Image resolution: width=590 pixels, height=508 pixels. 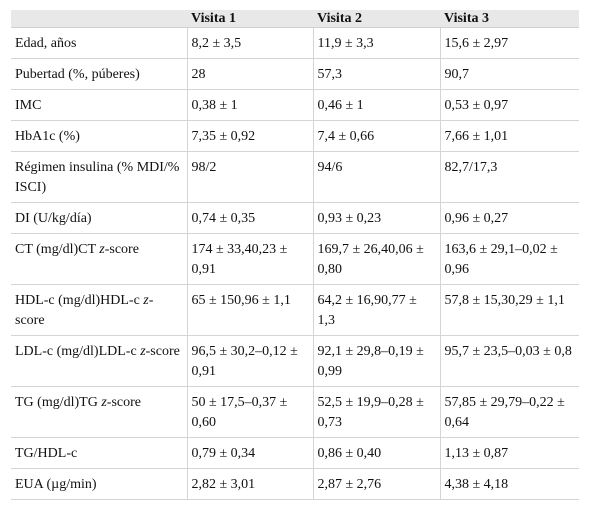 What do you see at coordinates (99, 43) in the screenshot?
I see `row-label: Edad, años` at bounding box center [99, 43].